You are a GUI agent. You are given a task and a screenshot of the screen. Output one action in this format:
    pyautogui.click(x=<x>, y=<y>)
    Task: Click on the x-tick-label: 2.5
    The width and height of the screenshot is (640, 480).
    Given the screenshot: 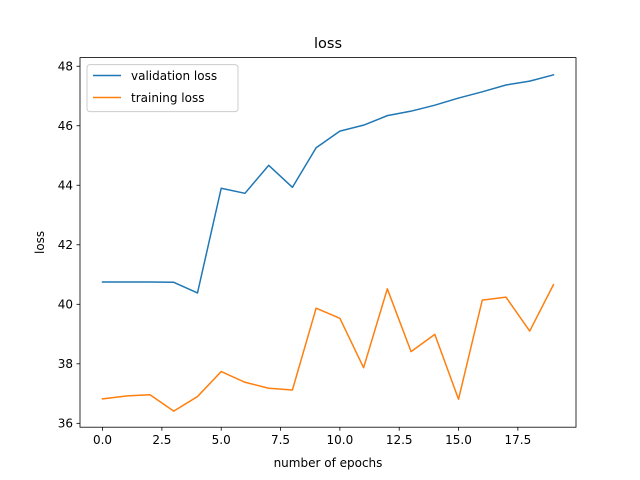 What is the action you would take?
    pyautogui.click(x=161, y=440)
    